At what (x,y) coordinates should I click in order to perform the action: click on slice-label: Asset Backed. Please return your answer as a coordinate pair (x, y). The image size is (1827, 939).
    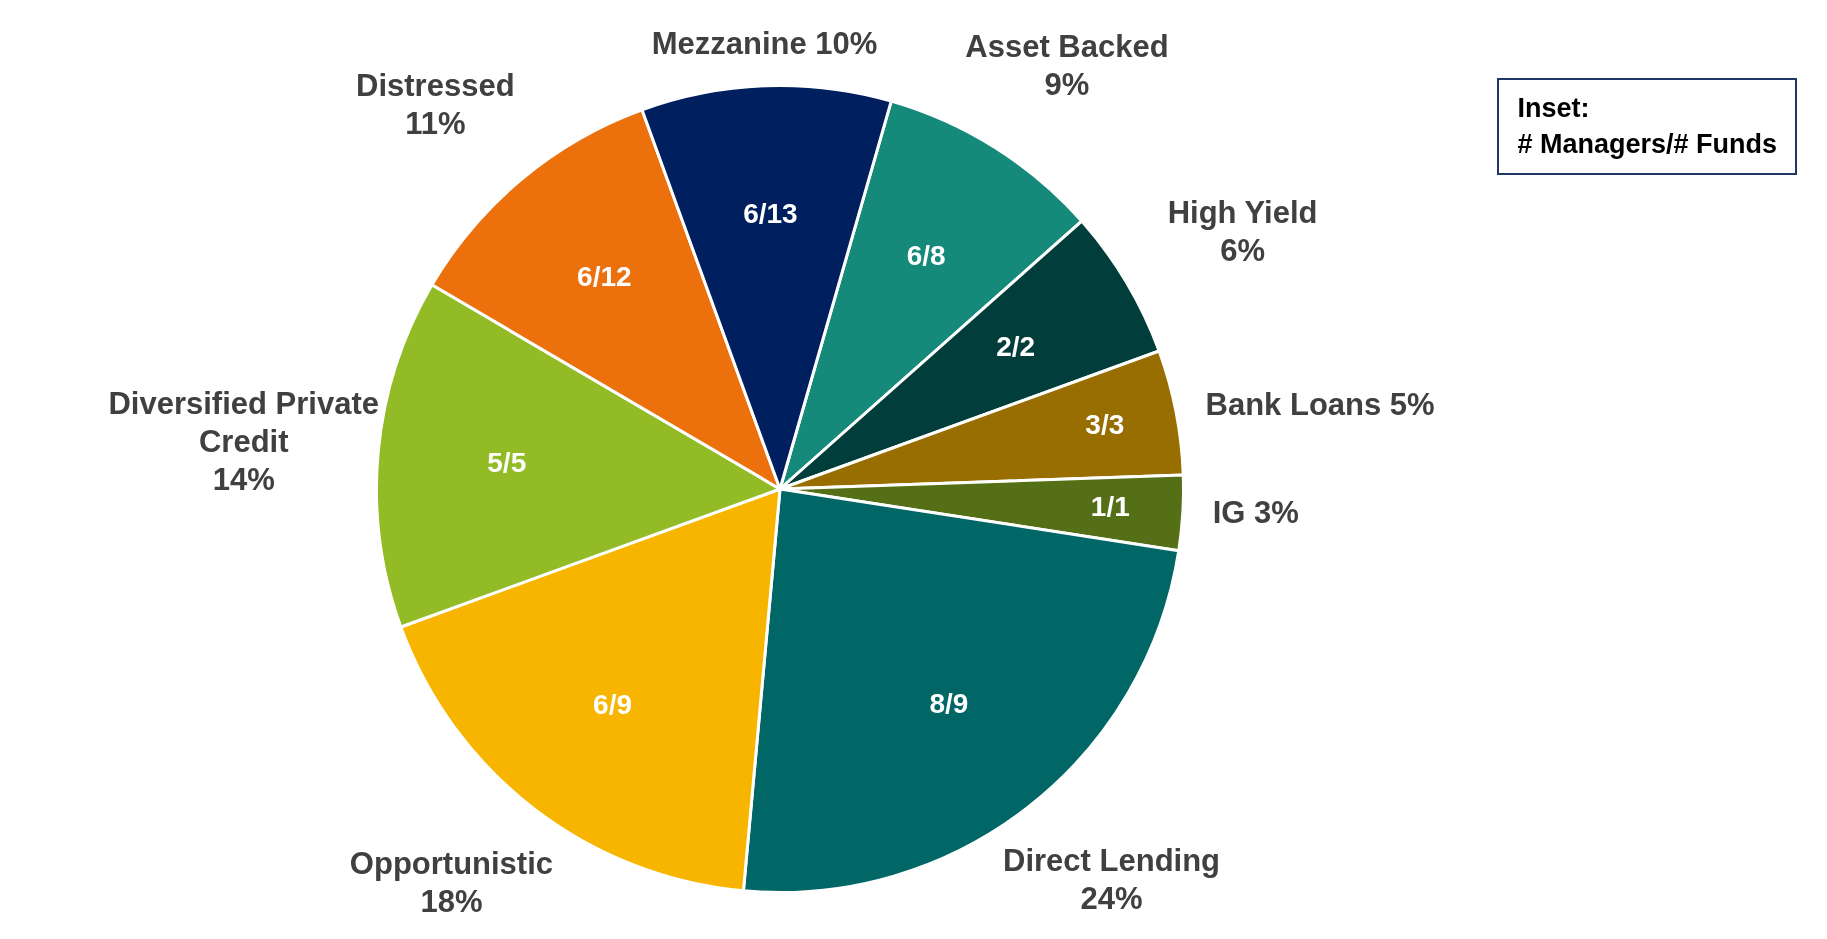
    Looking at the image, I should click on (1067, 46).